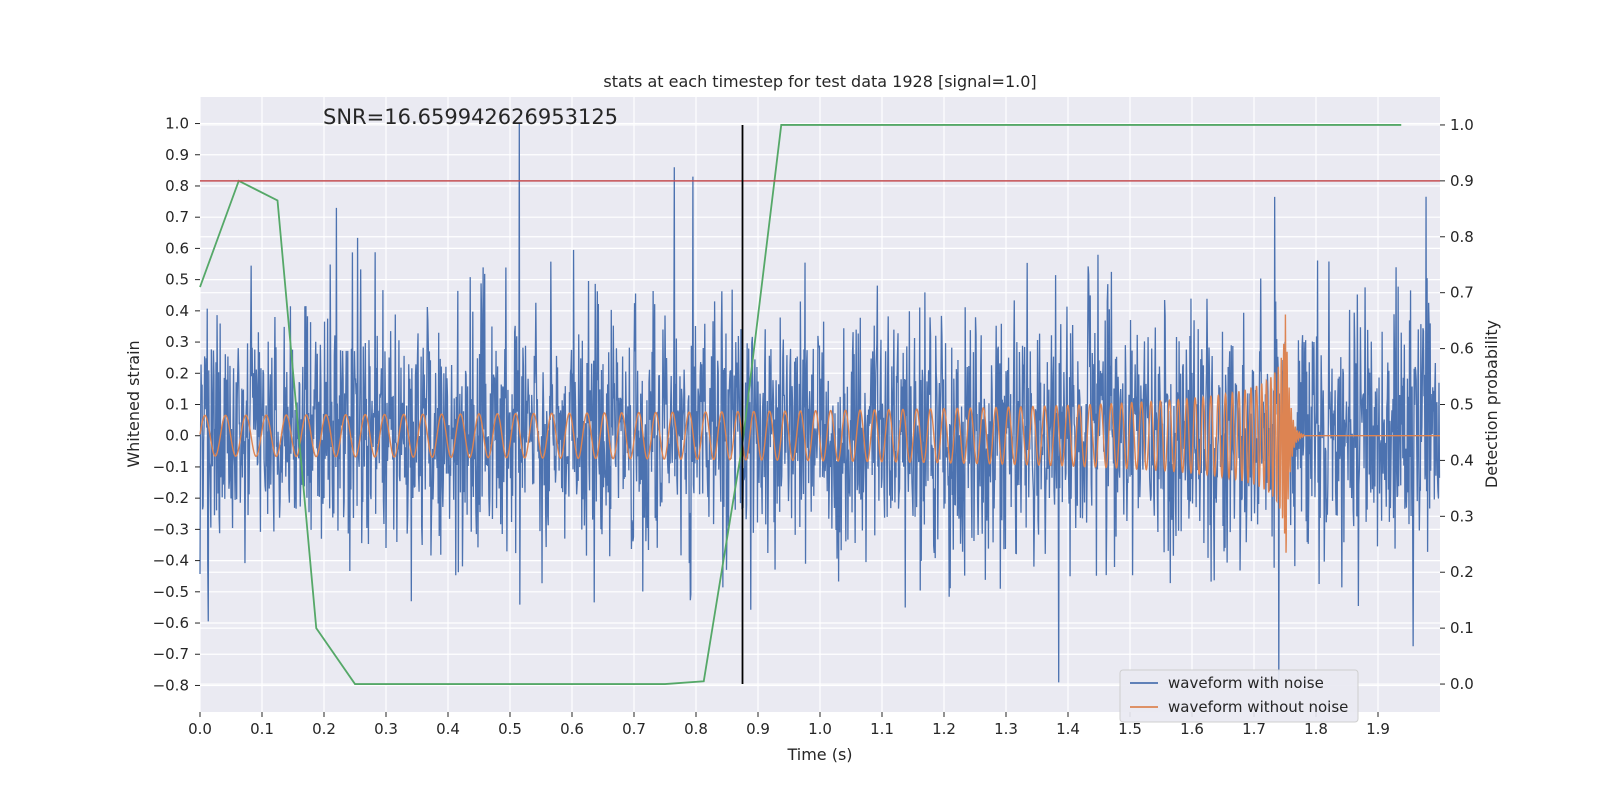  Describe the element at coordinates (177, 405) in the screenshot. I see `y-tick-label-left: 0.1` at that location.